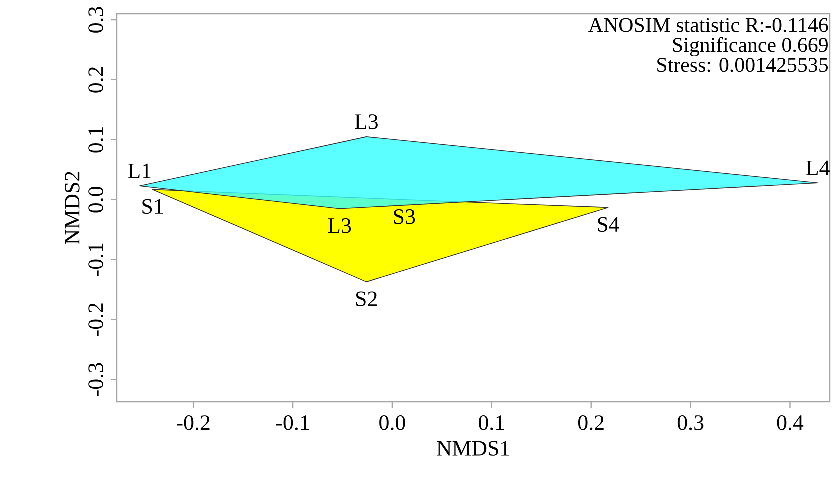 The image size is (832, 477). I want to click on y-tick-label: -0.3, so click(96, 379).